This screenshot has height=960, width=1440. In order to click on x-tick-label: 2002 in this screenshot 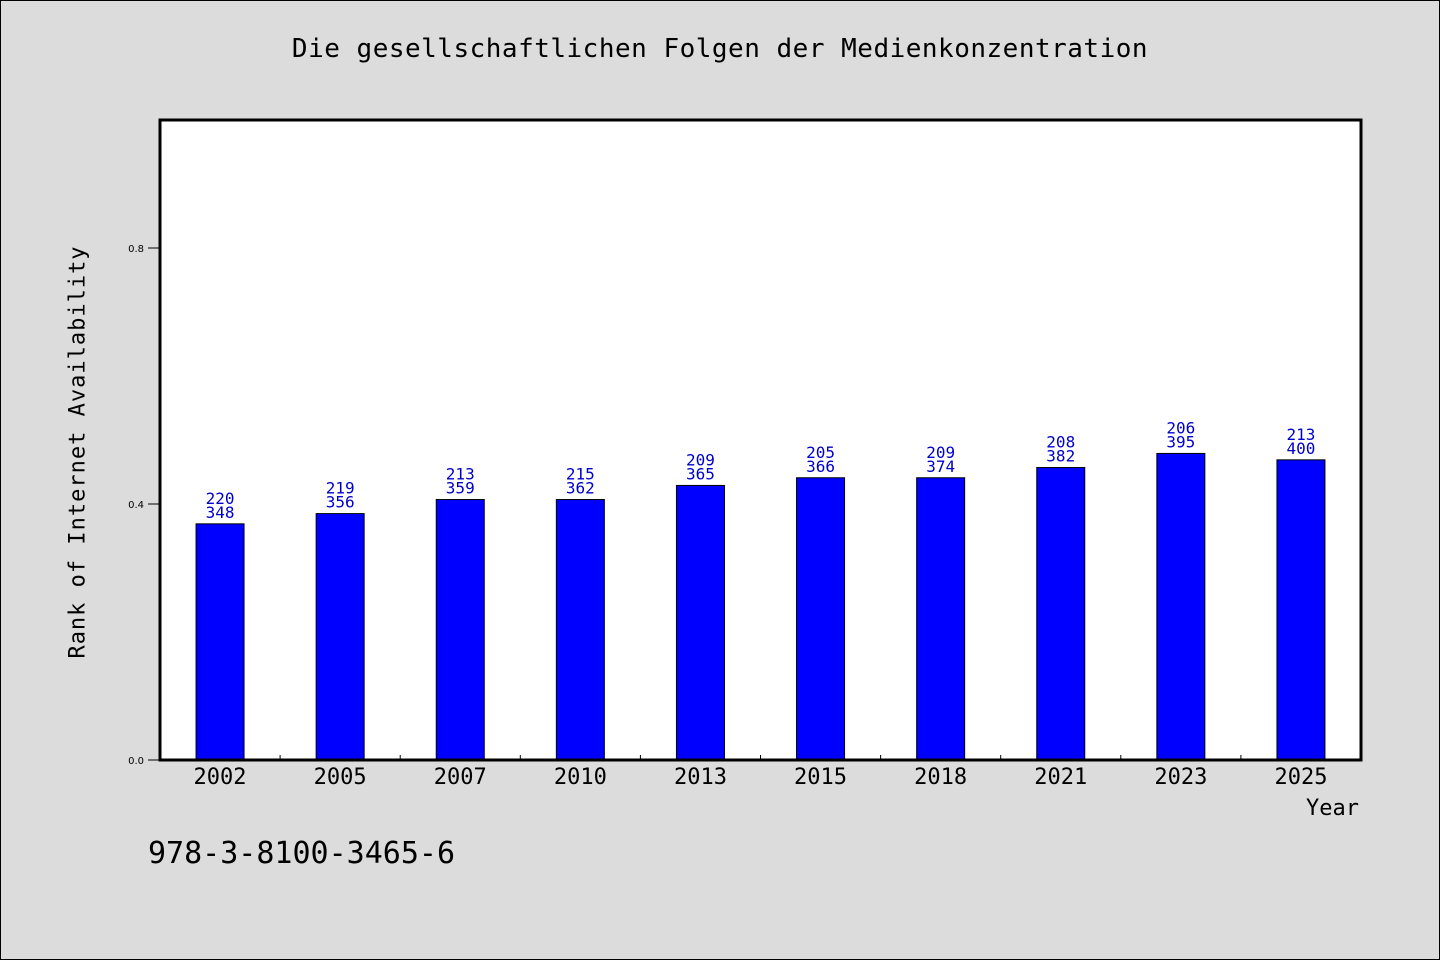, I will do `click(220, 777)`.